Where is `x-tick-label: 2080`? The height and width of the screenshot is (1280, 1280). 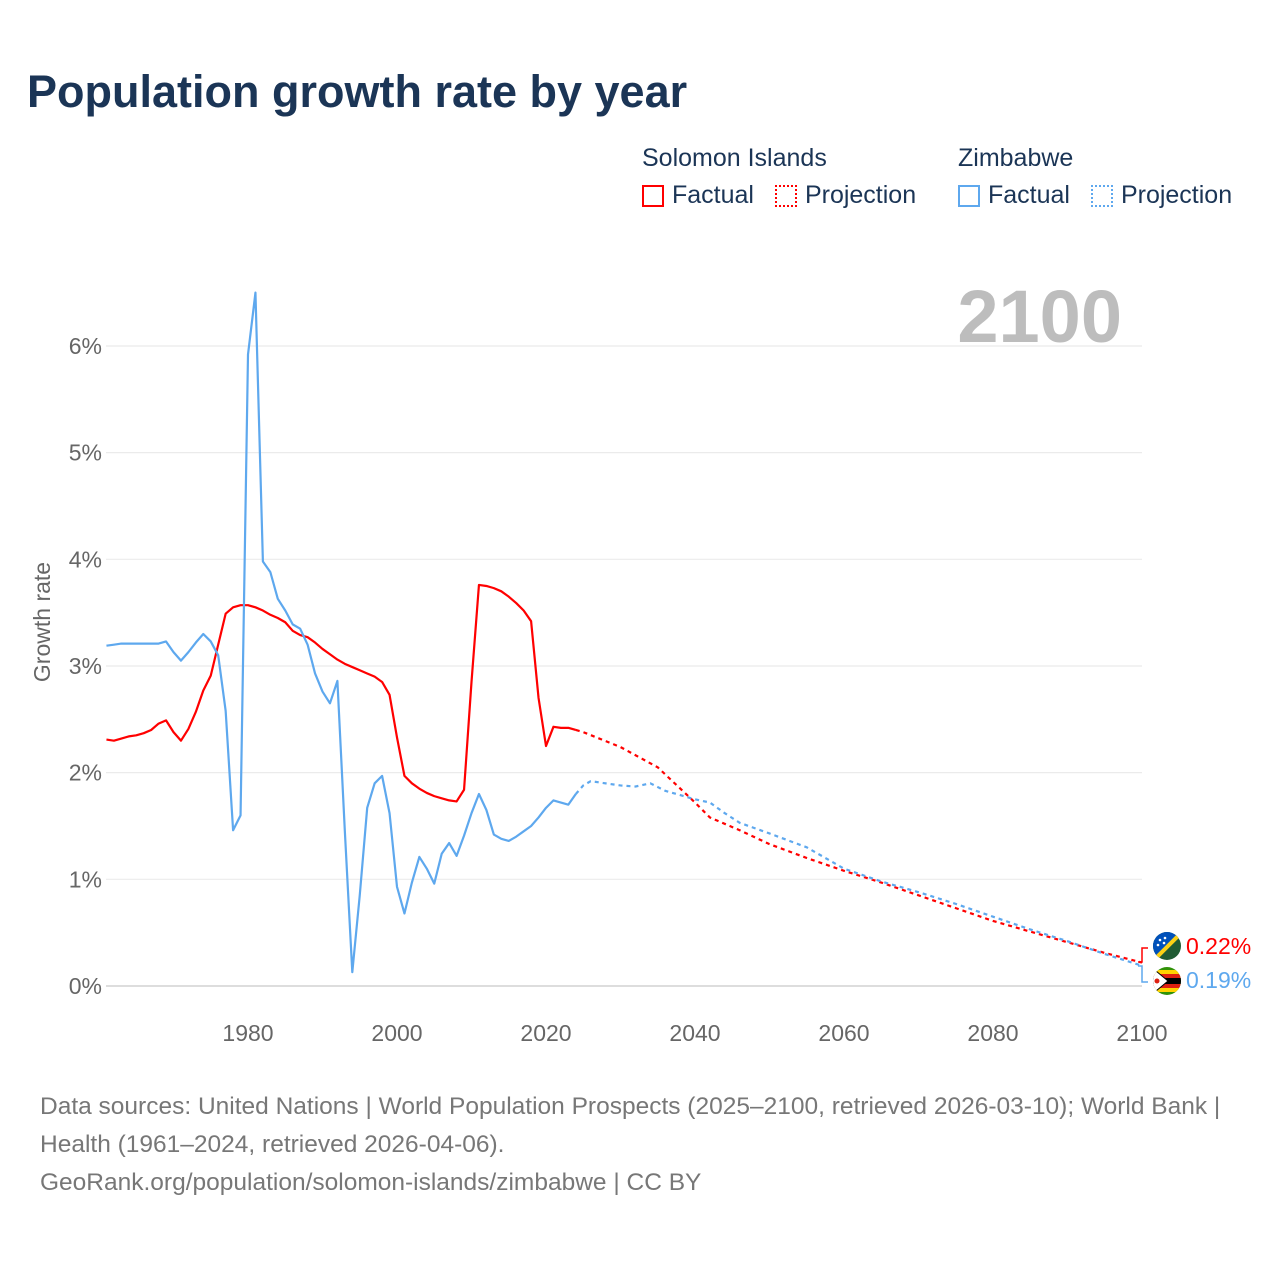 x-tick-label: 2080 is located at coordinates (992, 1033).